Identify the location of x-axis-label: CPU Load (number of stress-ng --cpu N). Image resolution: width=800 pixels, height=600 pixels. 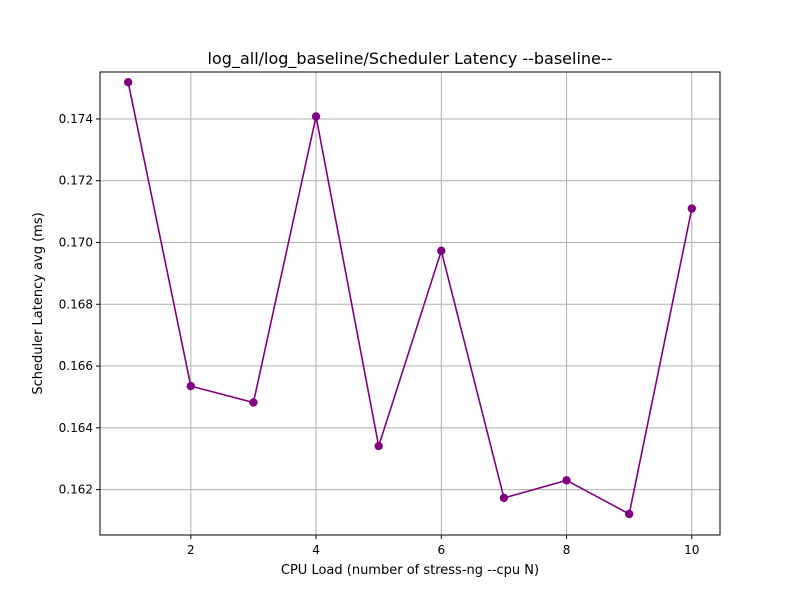
(410, 570).